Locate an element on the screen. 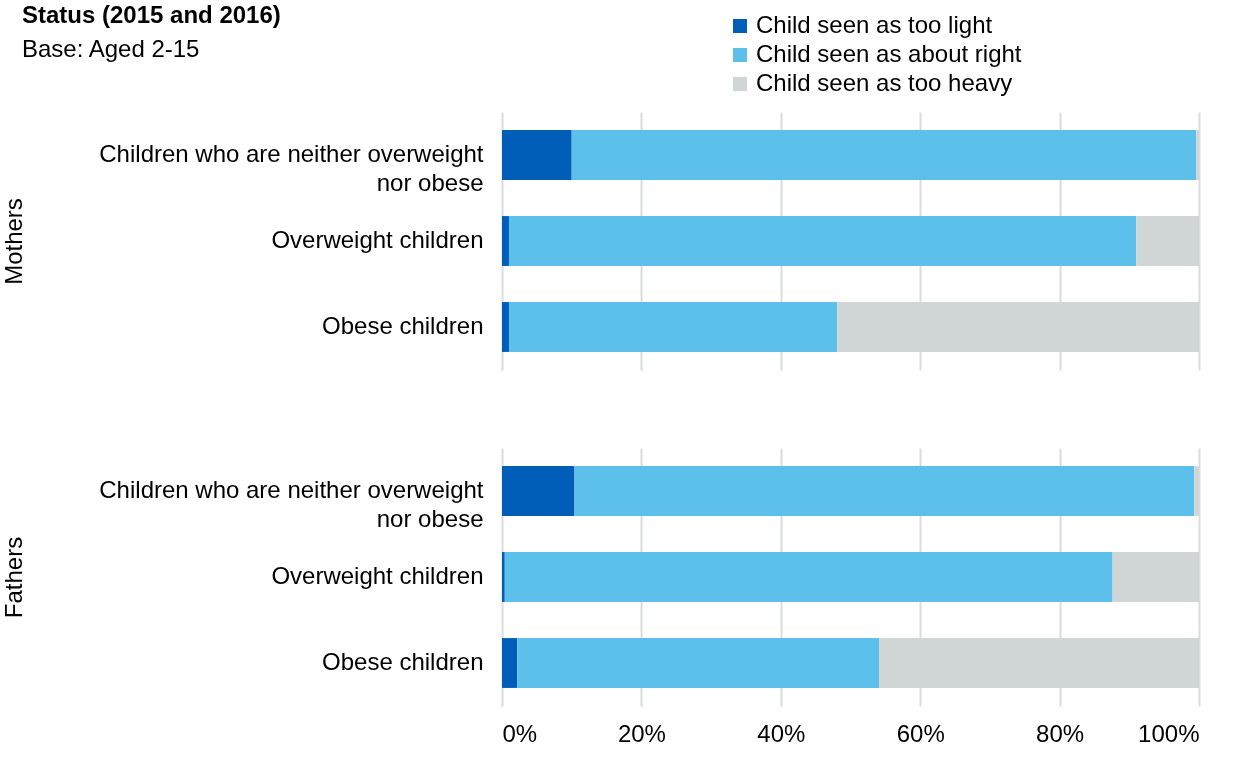  text: Status (2015 and 2016) is located at coordinates (151, 14).